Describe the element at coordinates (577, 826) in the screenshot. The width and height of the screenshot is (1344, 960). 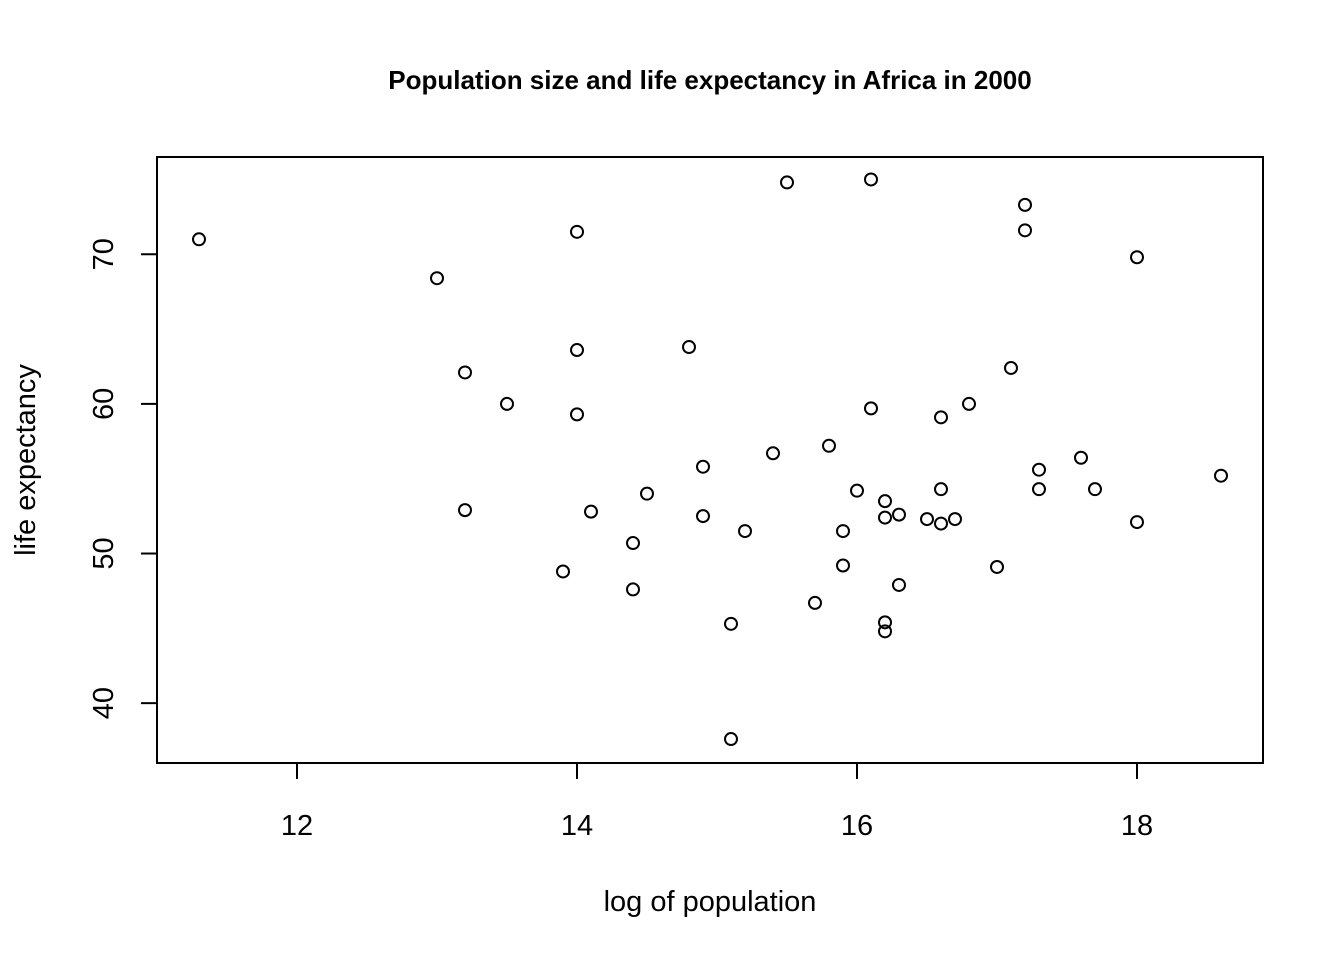
I see `x-tick-label: 14` at that location.